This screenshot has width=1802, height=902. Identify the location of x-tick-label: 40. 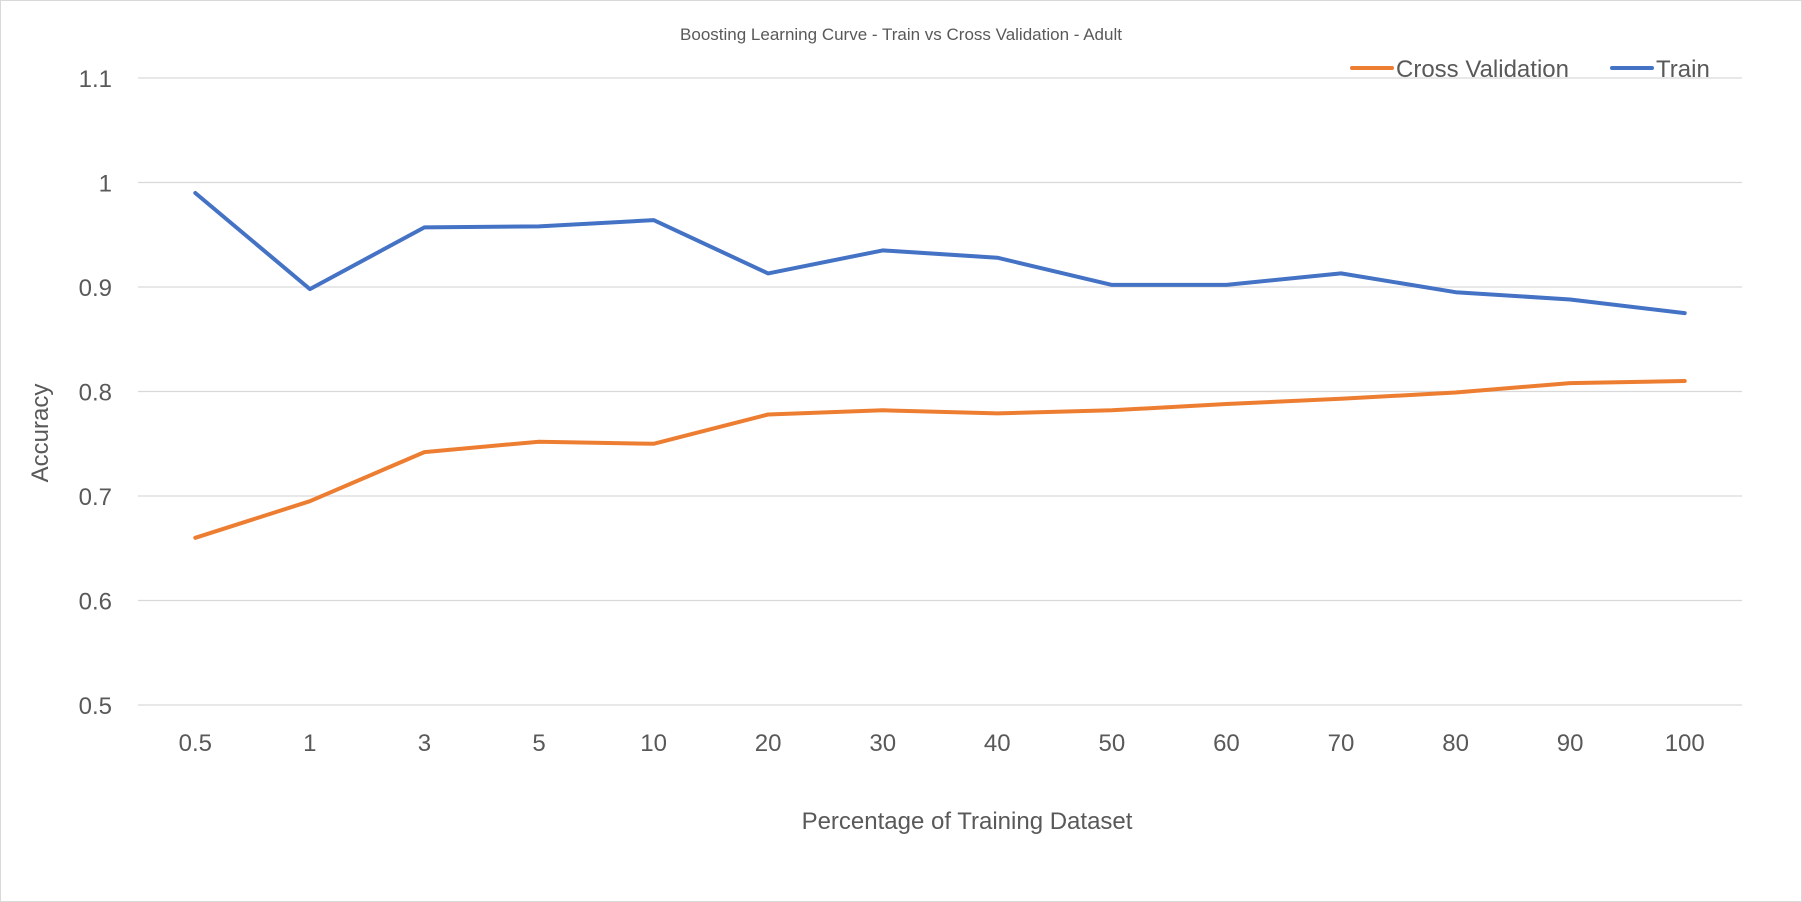
(997, 743).